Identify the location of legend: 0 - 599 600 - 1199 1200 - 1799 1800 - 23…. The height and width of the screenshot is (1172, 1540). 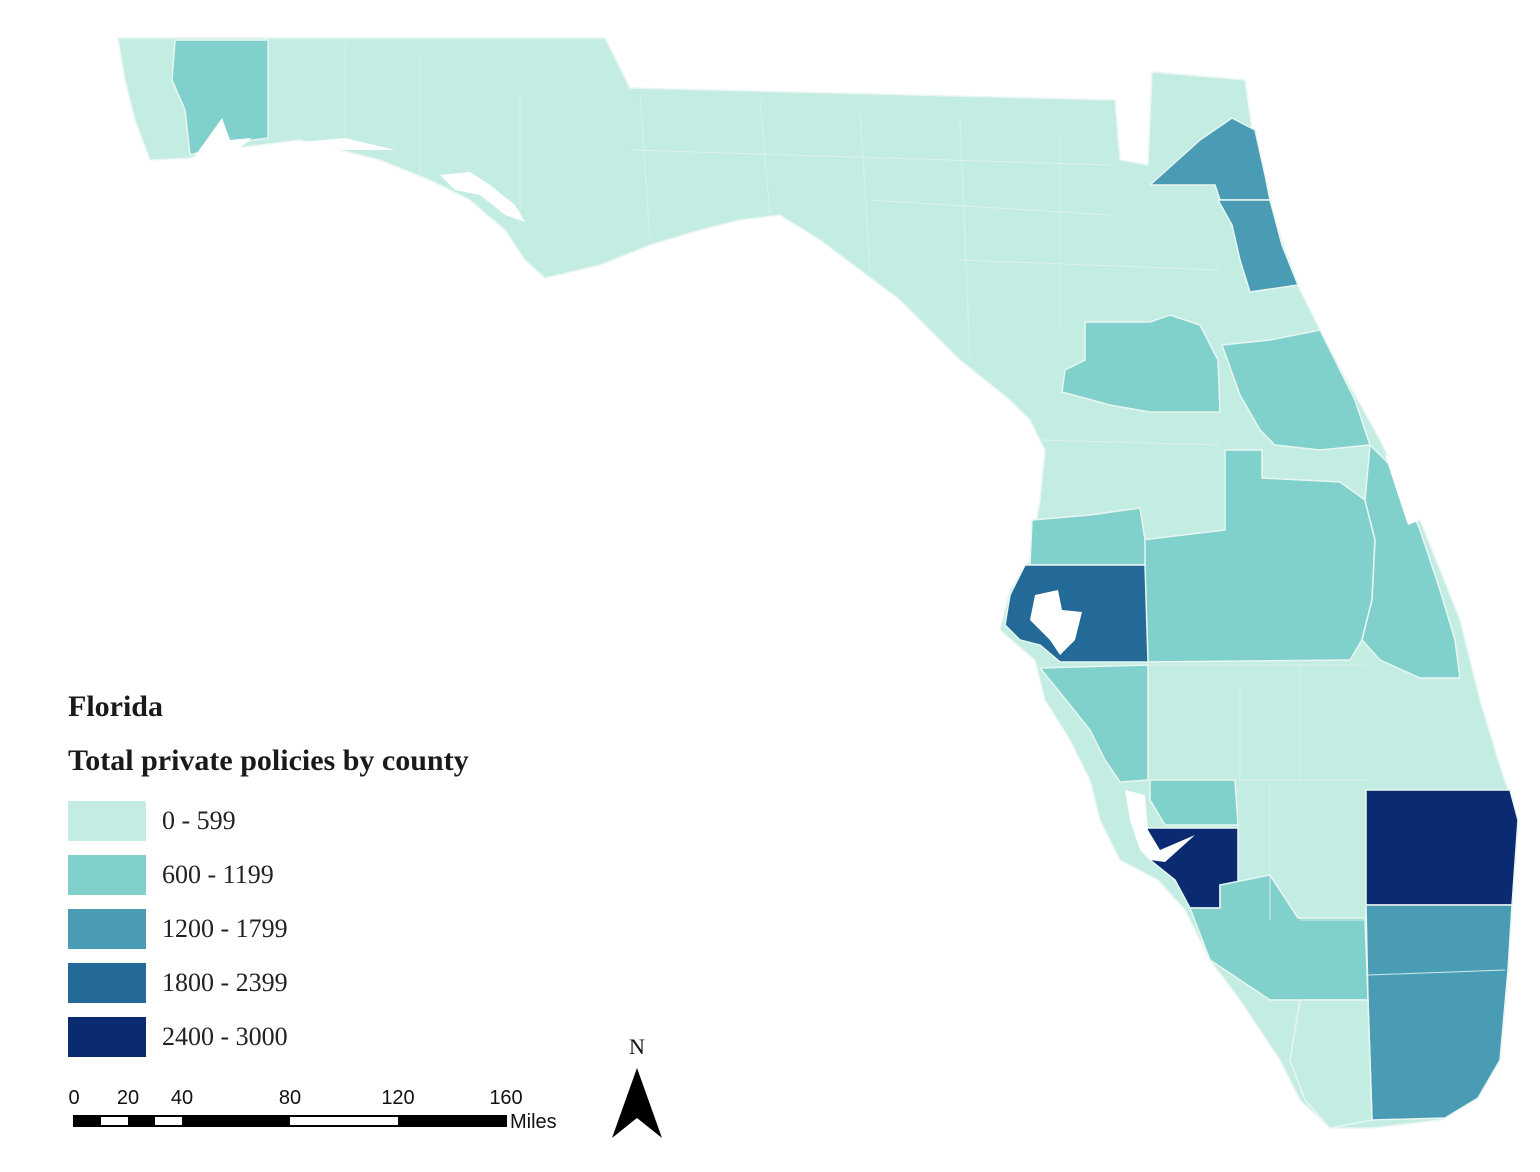
(178, 929).